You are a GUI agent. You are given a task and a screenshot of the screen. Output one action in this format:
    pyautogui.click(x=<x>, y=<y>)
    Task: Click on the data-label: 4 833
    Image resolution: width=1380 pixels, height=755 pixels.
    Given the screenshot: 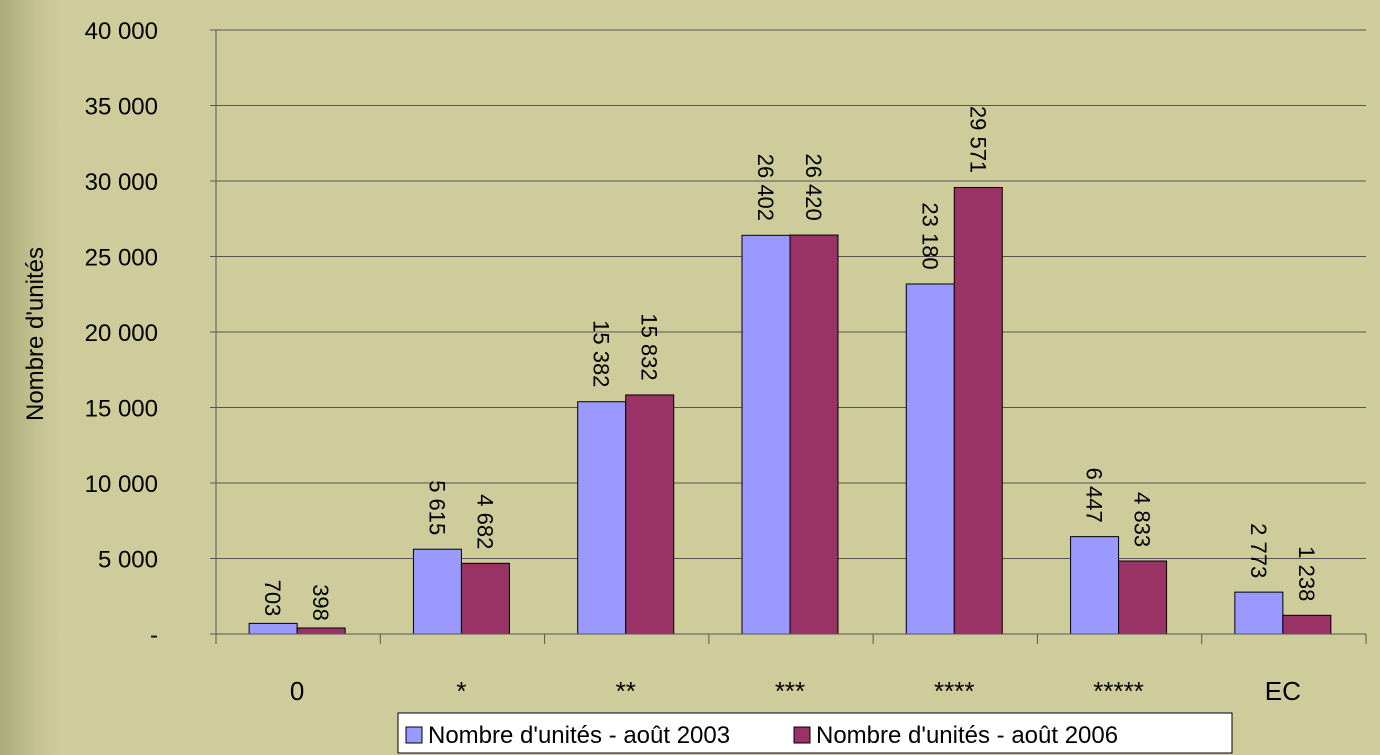 What is the action you would take?
    pyautogui.click(x=1142, y=519)
    